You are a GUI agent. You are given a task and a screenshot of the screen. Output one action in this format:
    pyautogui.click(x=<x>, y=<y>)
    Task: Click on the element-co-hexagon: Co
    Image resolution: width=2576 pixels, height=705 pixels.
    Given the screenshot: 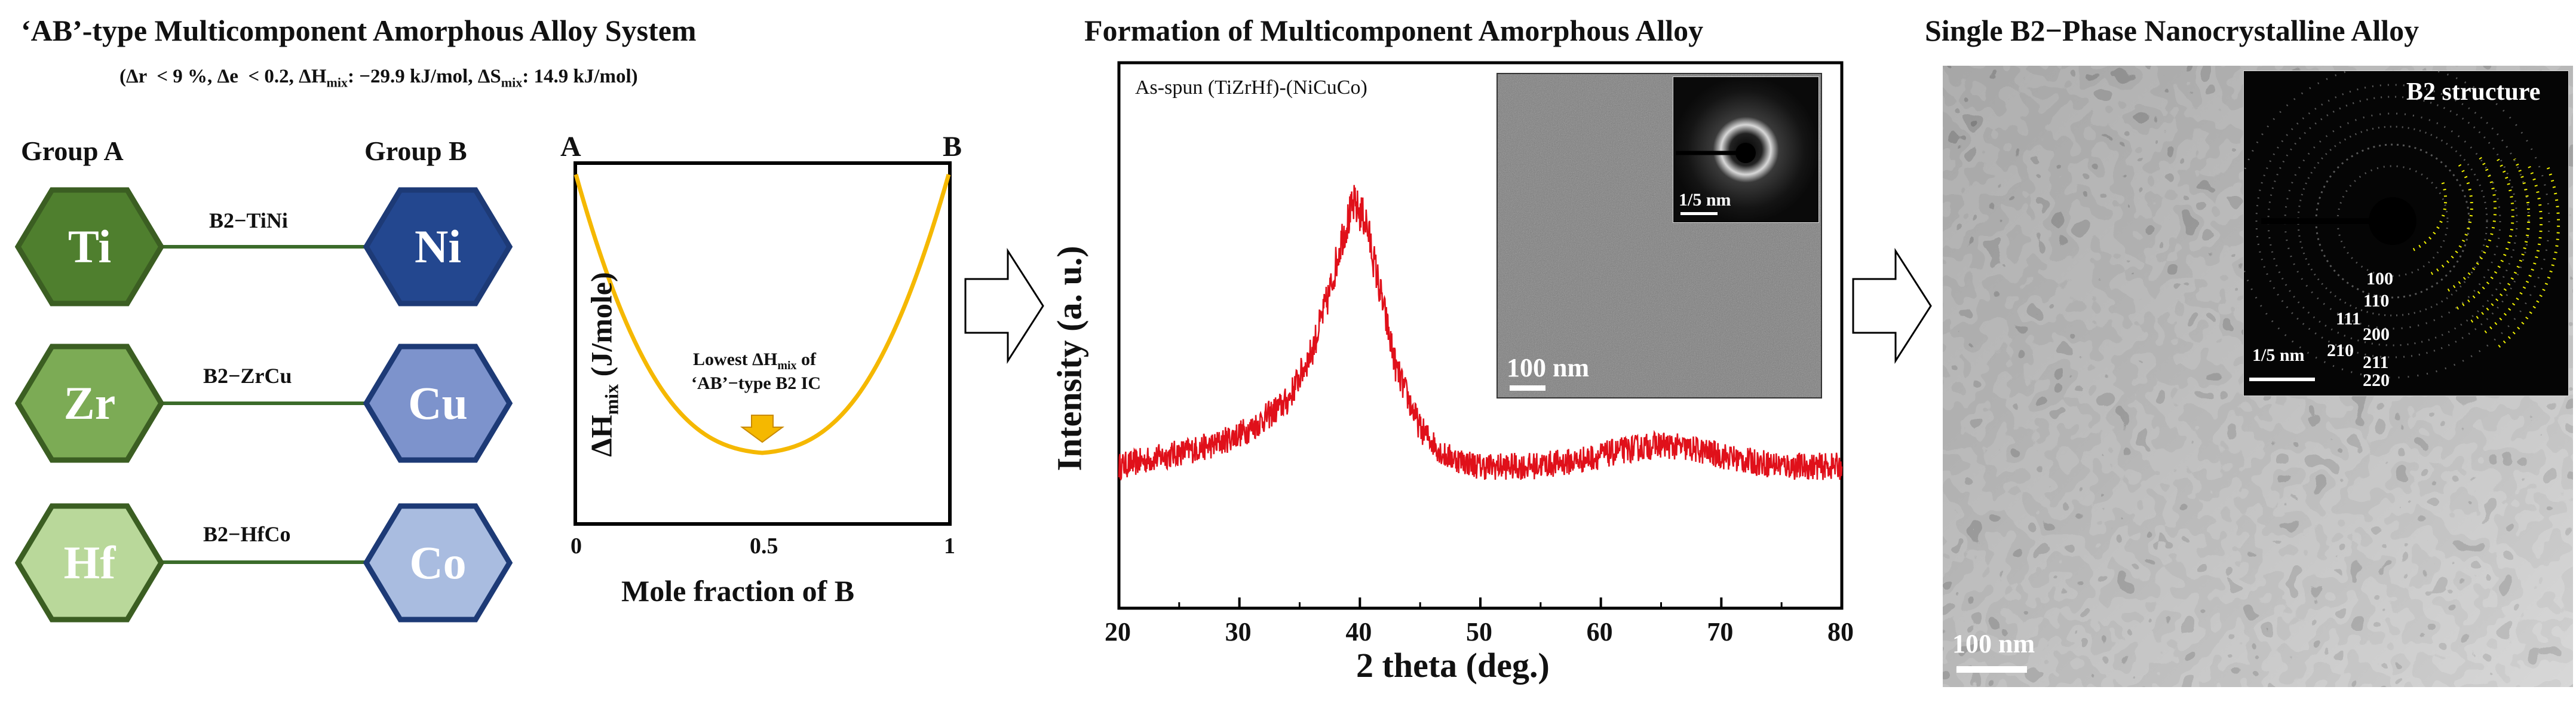 What is the action you would take?
    pyautogui.click(x=438, y=563)
    